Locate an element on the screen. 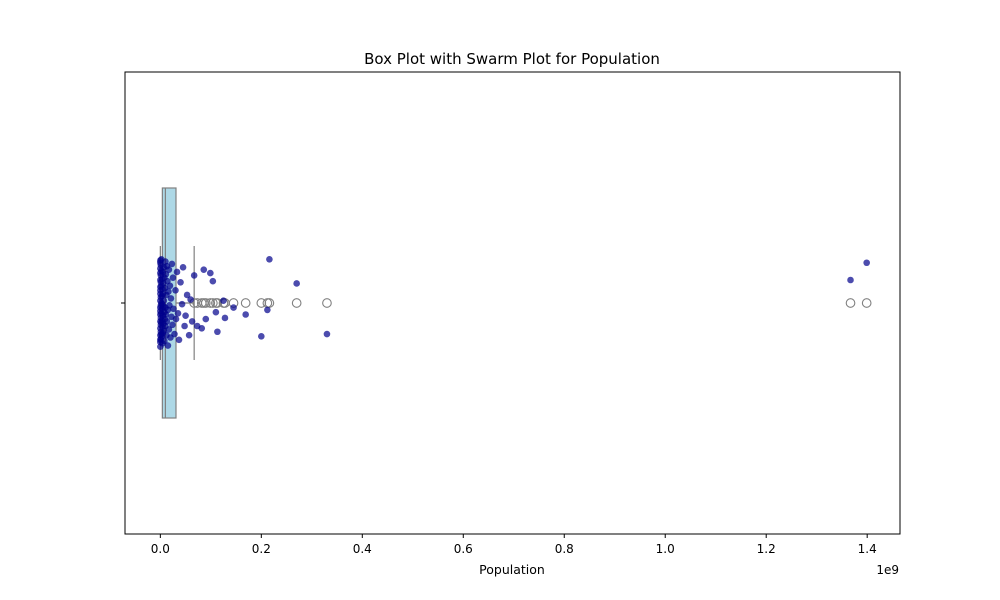 This screenshot has height=600, width=1000. x-tick-label: 0.2 is located at coordinates (261, 549).